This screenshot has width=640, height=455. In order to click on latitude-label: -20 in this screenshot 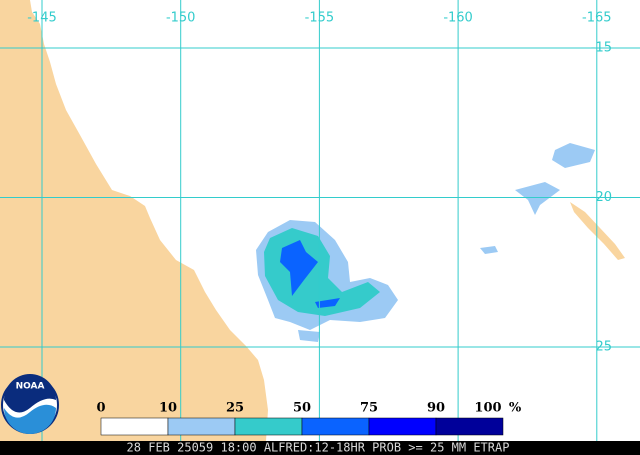, I will do `click(601, 197)`.